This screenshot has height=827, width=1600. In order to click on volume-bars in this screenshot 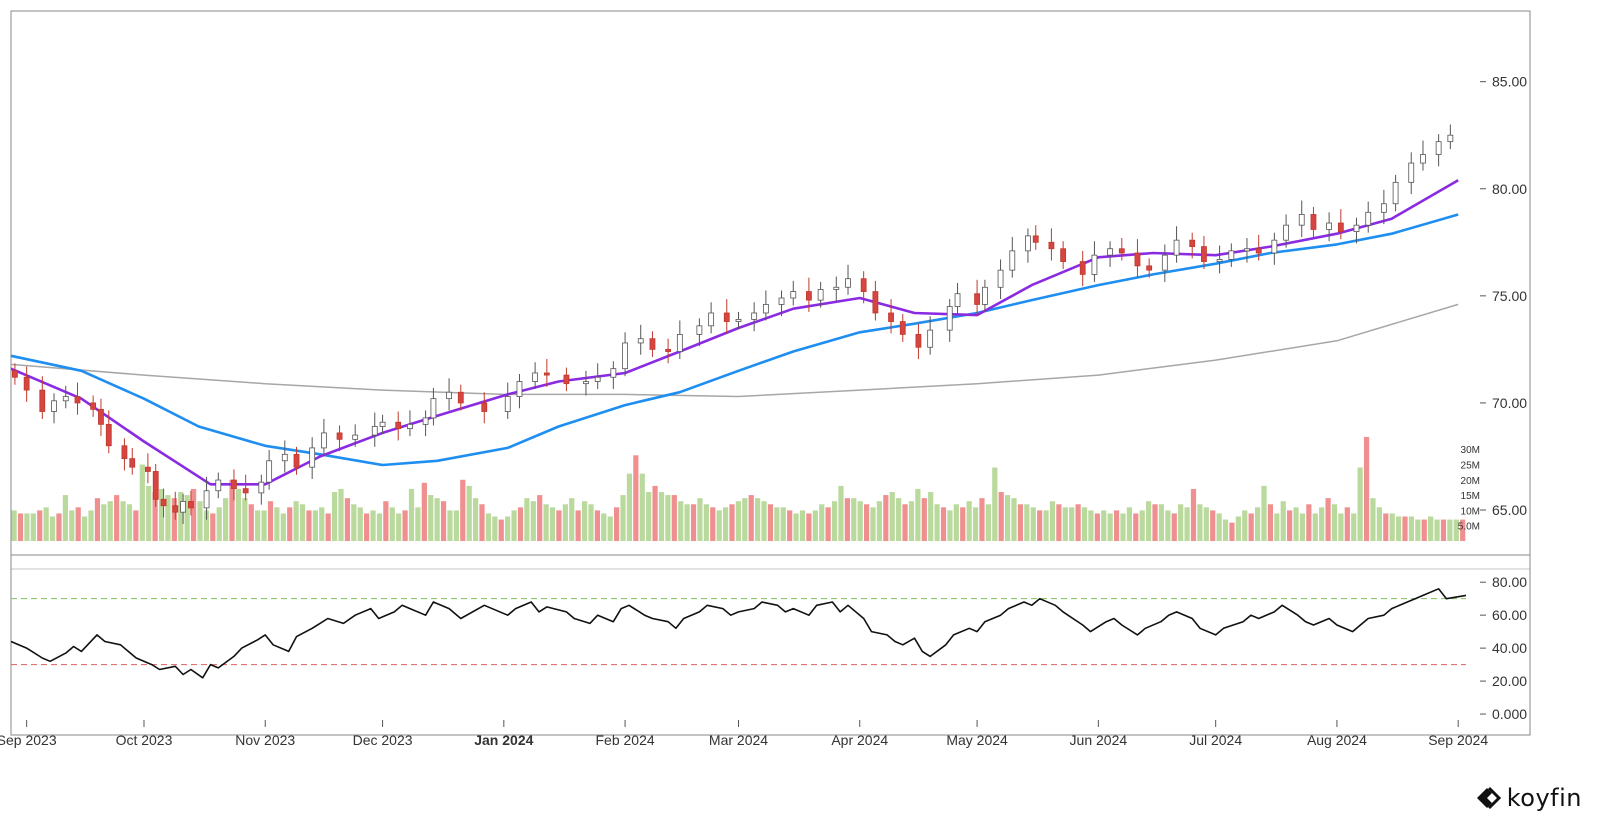, I will do `click(738, 488)`.